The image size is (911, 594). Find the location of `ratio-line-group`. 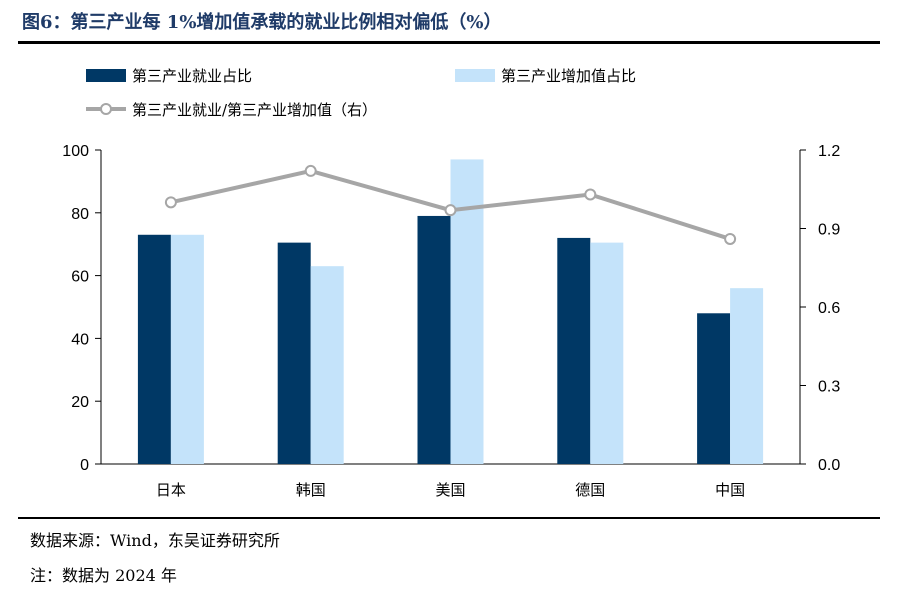

ratio-line-group is located at coordinates (450, 204).